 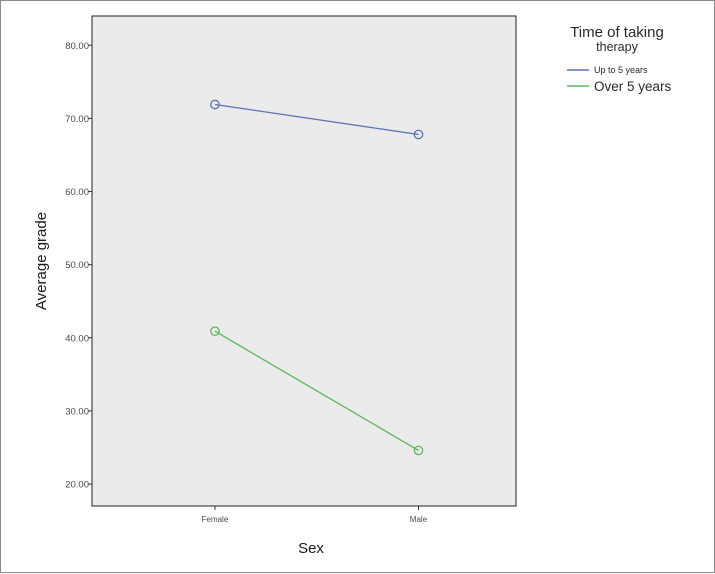 I want to click on y-tick-label: 50.00, so click(x=77, y=265).